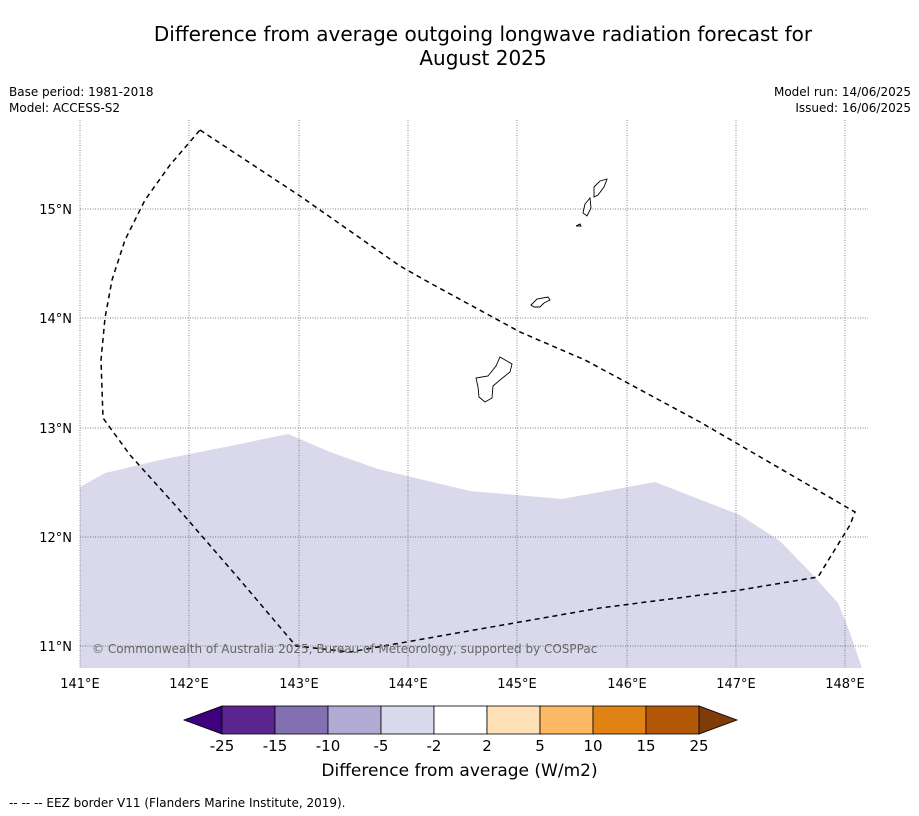  What do you see at coordinates (627, 684) in the screenshot?
I see `lon-tick-146: 146°E` at bounding box center [627, 684].